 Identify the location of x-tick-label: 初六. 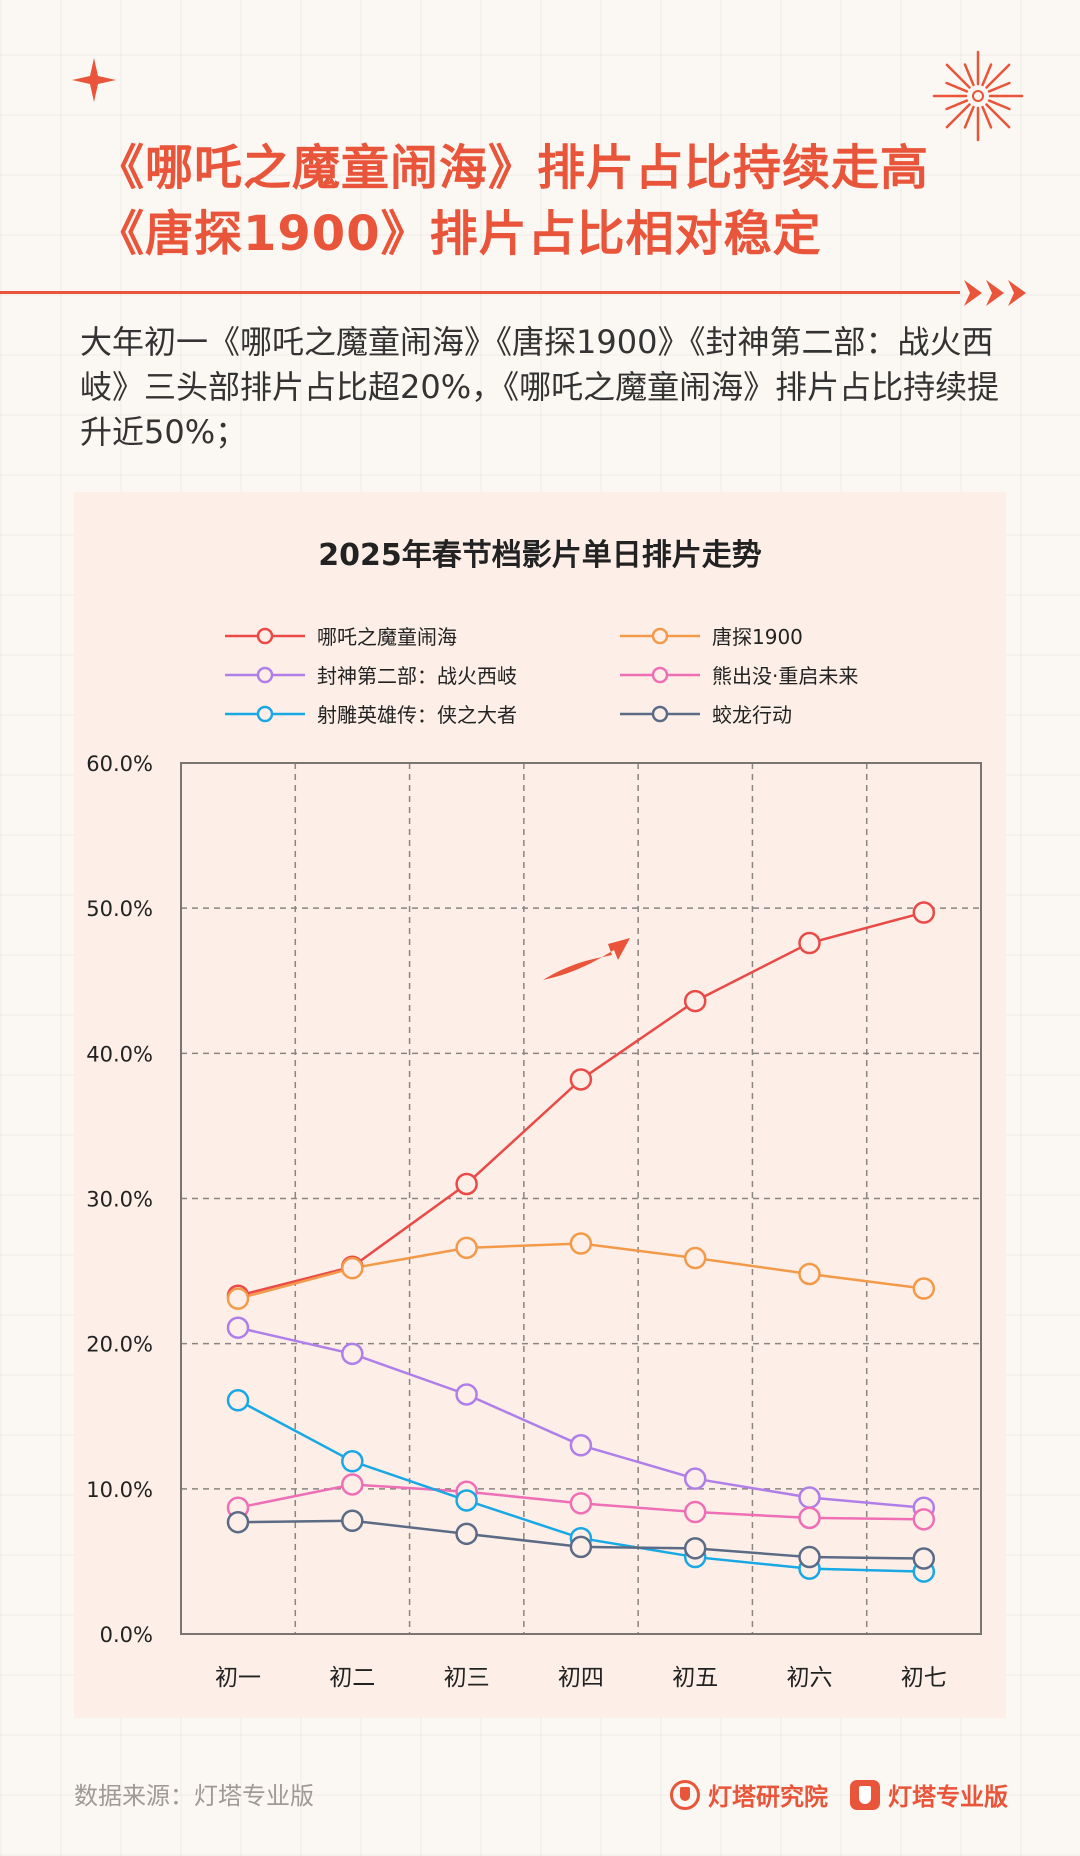
(810, 1678).